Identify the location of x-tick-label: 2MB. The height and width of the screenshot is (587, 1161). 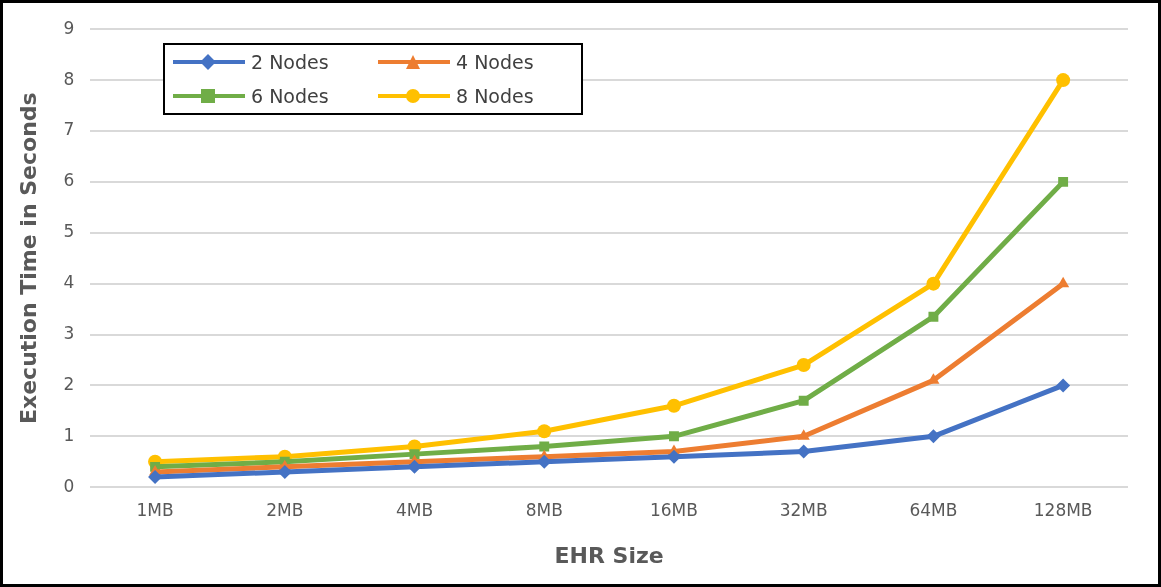
(285, 509).